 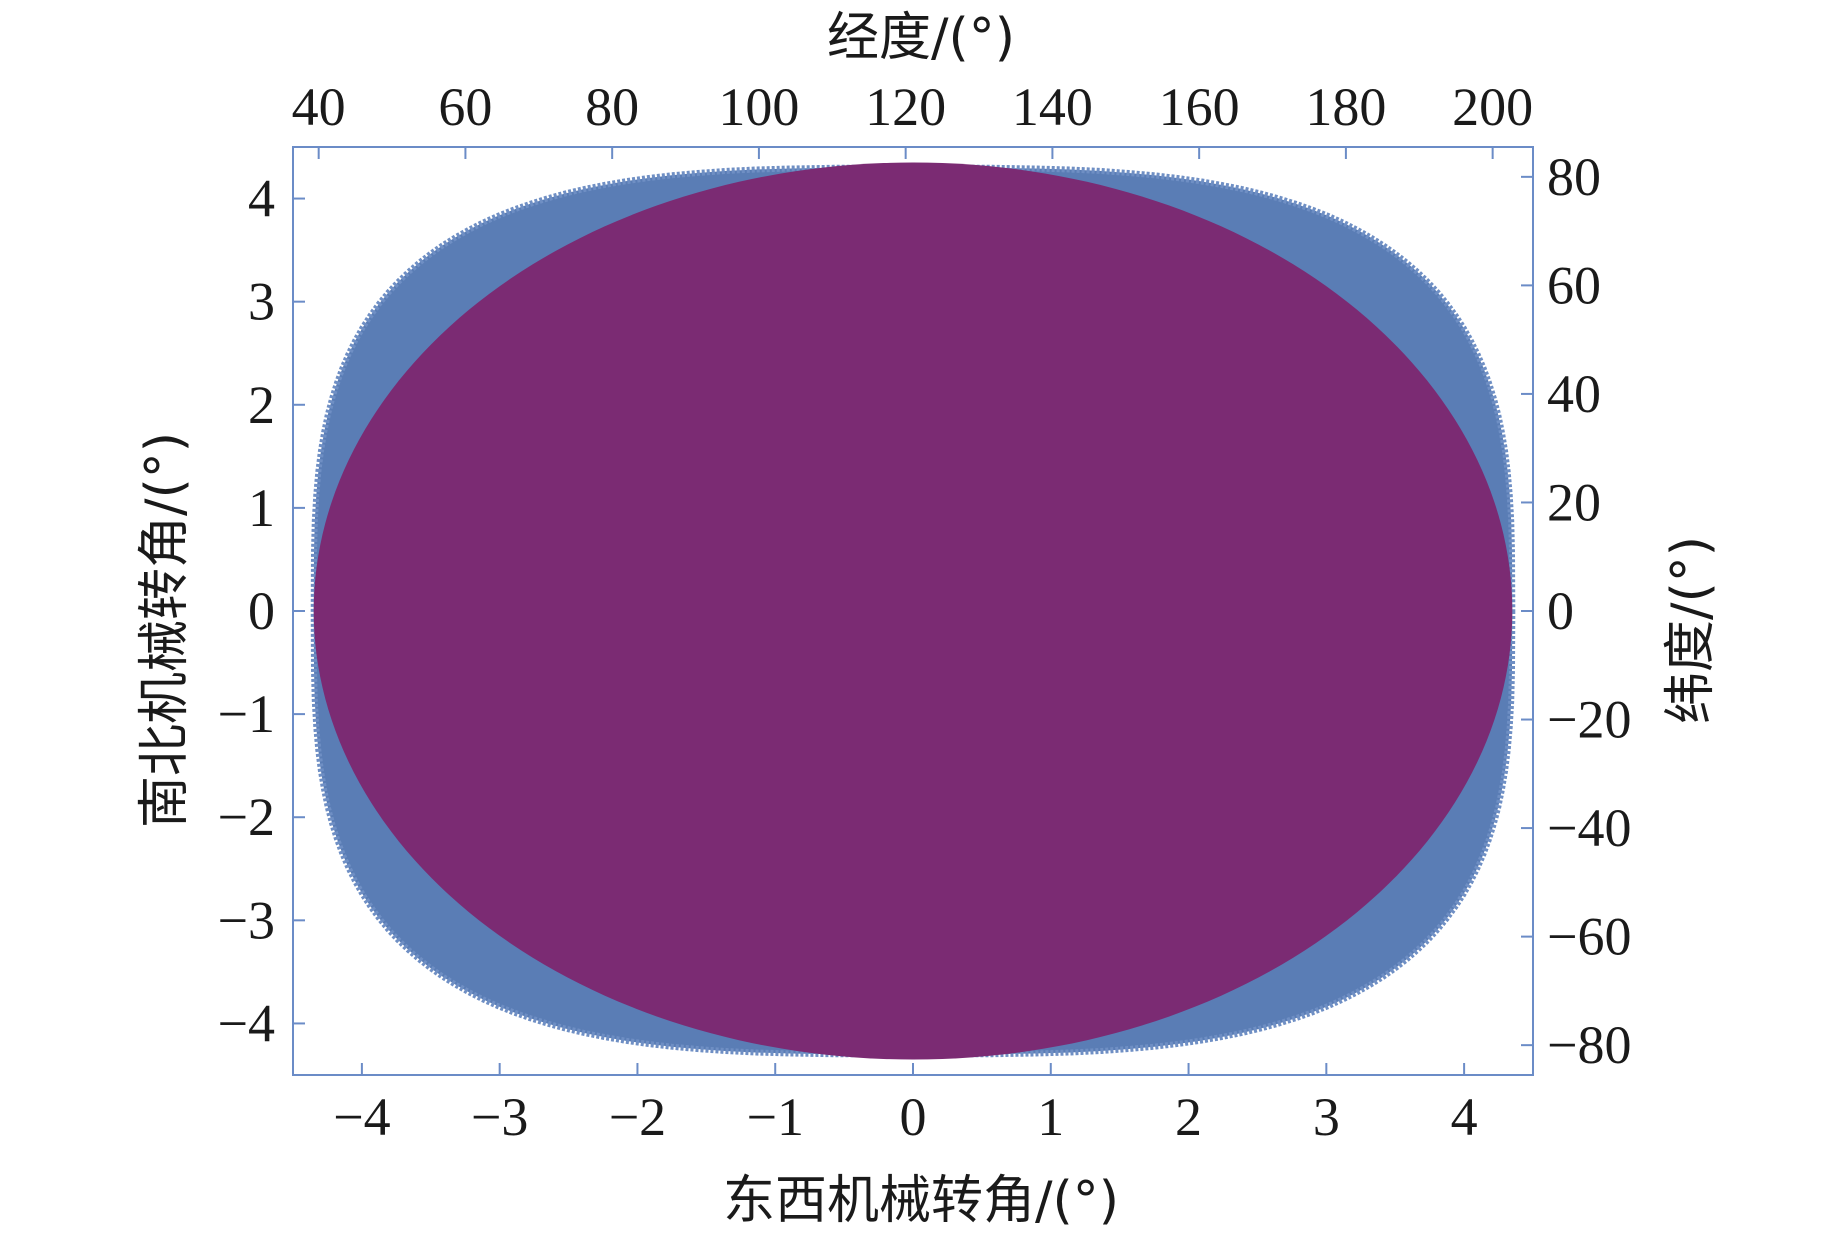 I want to click on y2-axis-title: 纬度/(°), so click(x=1691, y=630).